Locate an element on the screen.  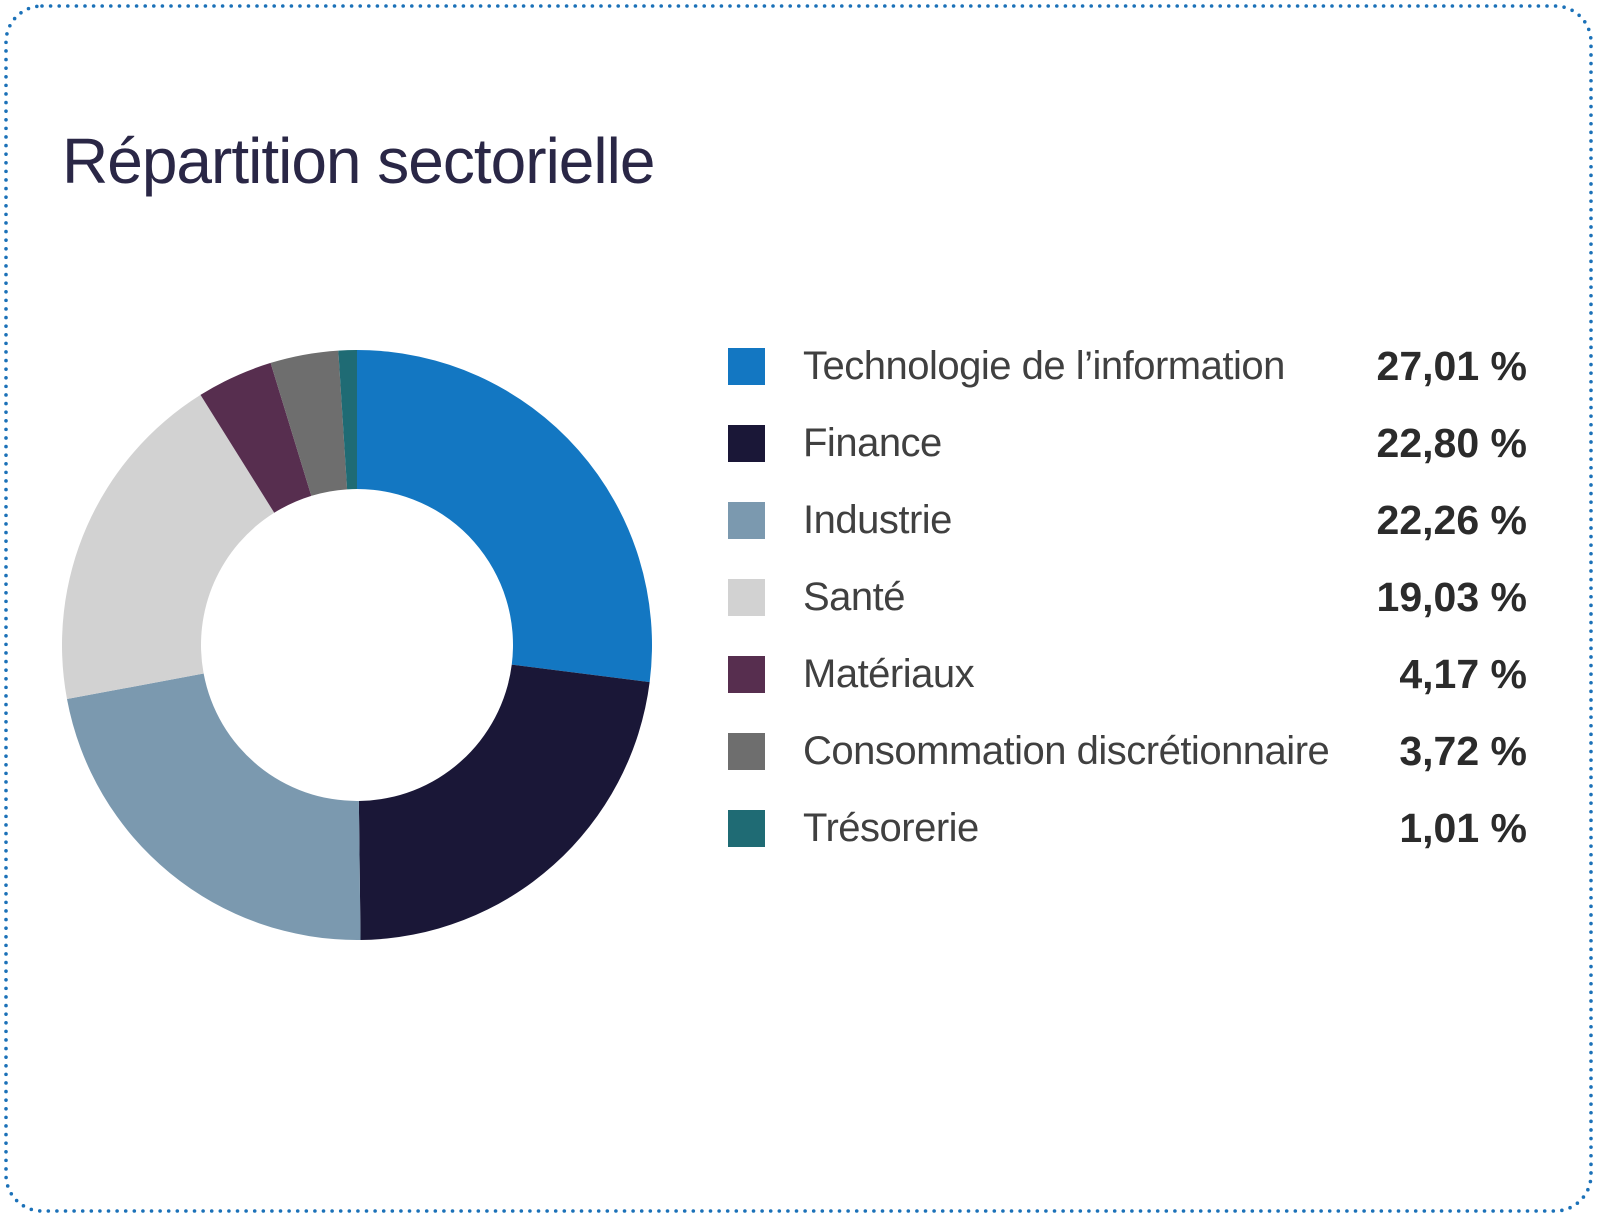
legend-label: Matériaux is located at coordinates (889, 674).